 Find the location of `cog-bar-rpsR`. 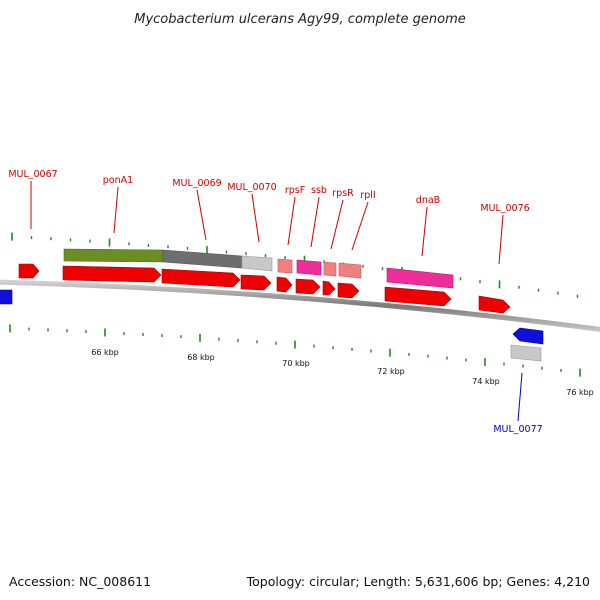

cog-bar-rpsR is located at coordinates (330, 269).